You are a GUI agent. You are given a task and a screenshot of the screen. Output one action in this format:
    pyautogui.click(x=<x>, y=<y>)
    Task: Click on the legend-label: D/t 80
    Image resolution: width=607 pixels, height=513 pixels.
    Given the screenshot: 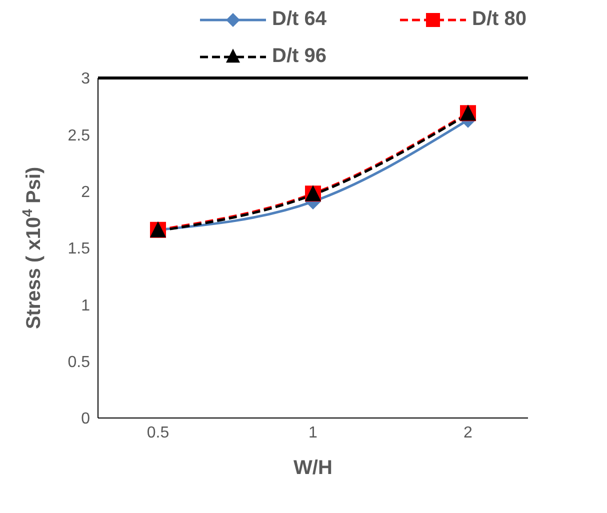 What is the action you would take?
    pyautogui.click(x=499, y=19)
    